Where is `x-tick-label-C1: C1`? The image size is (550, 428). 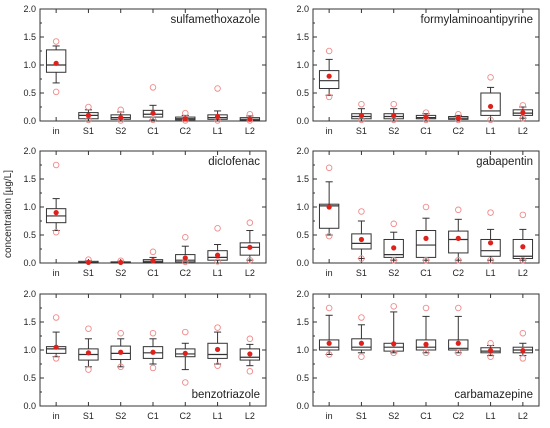 x-tick-label-C1: C1 is located at coordinates (153, 416).